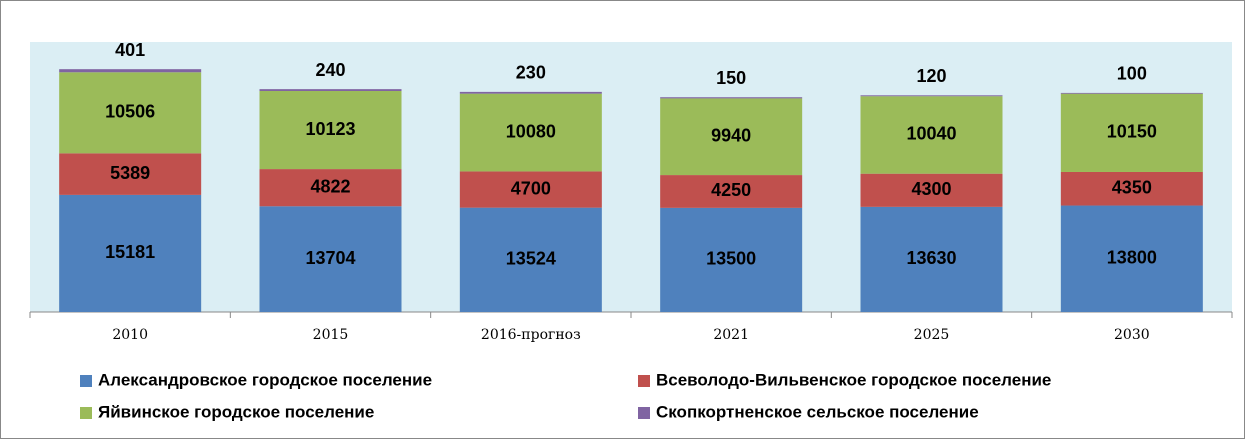 This screenshot has width=1245, height=439. I want to click on data-label: 4250, so click(731, 190).